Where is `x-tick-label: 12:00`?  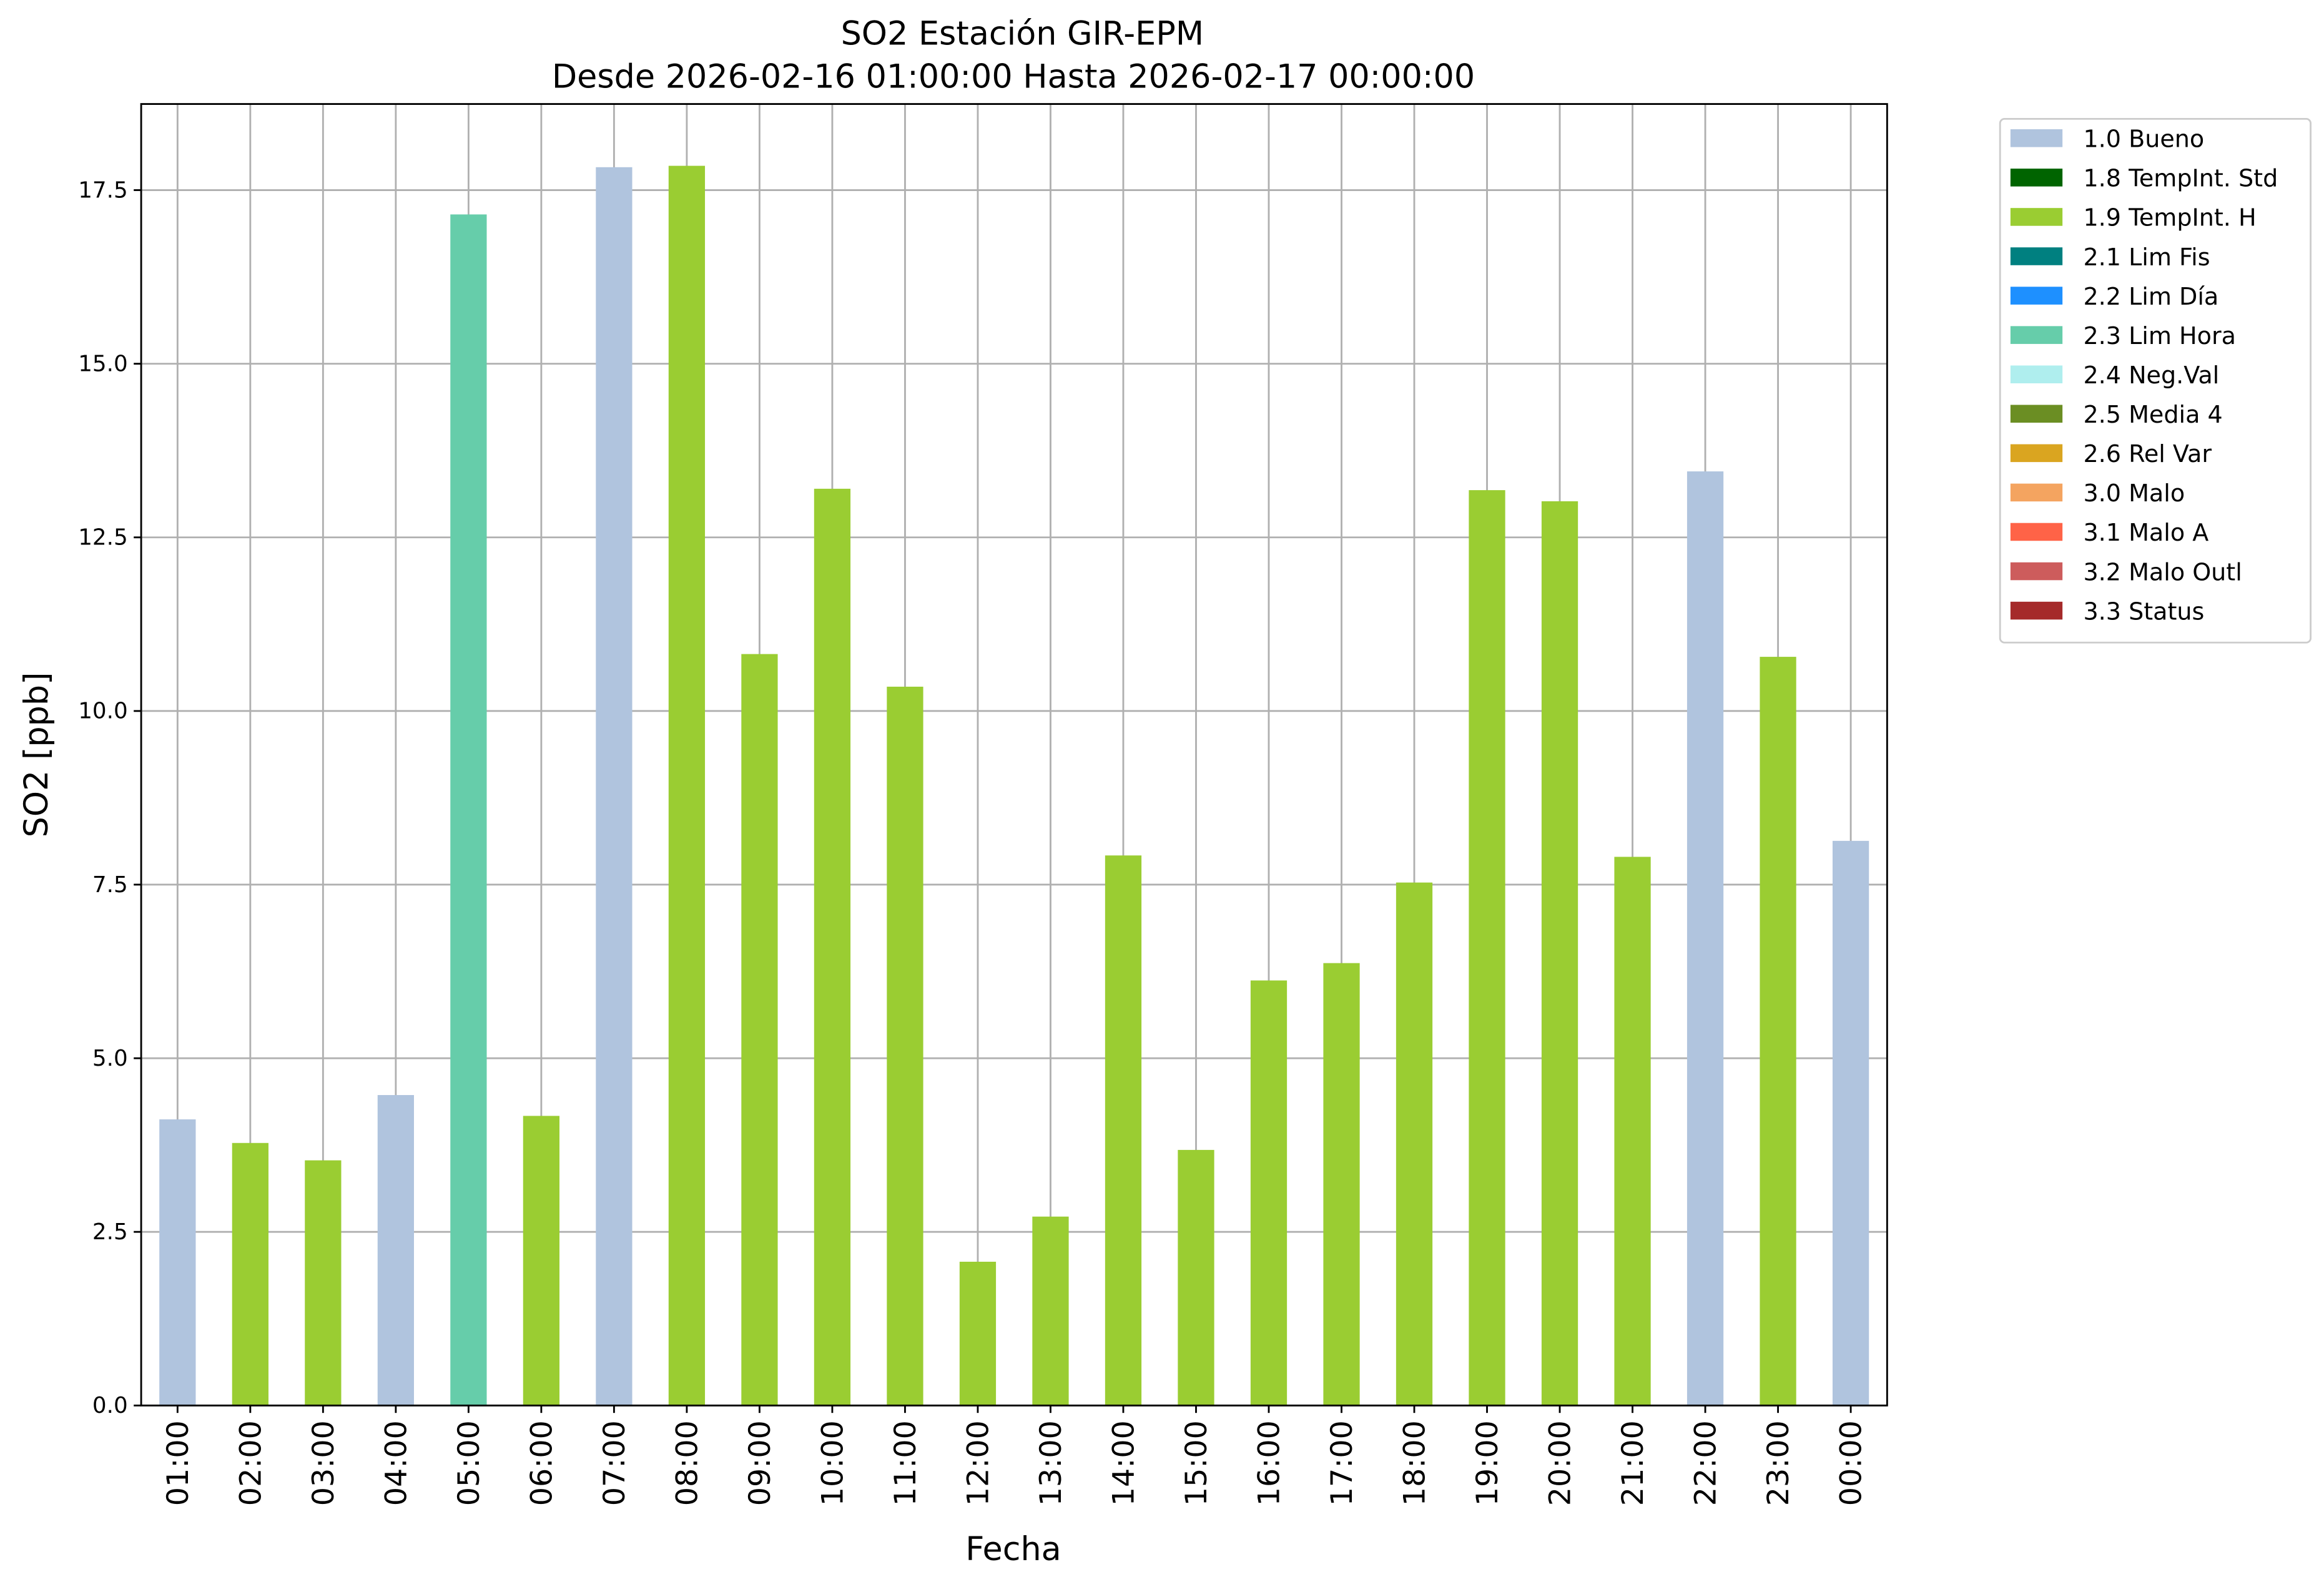 x-tick-label: 12:00 is located at coordinates (979, 1463).